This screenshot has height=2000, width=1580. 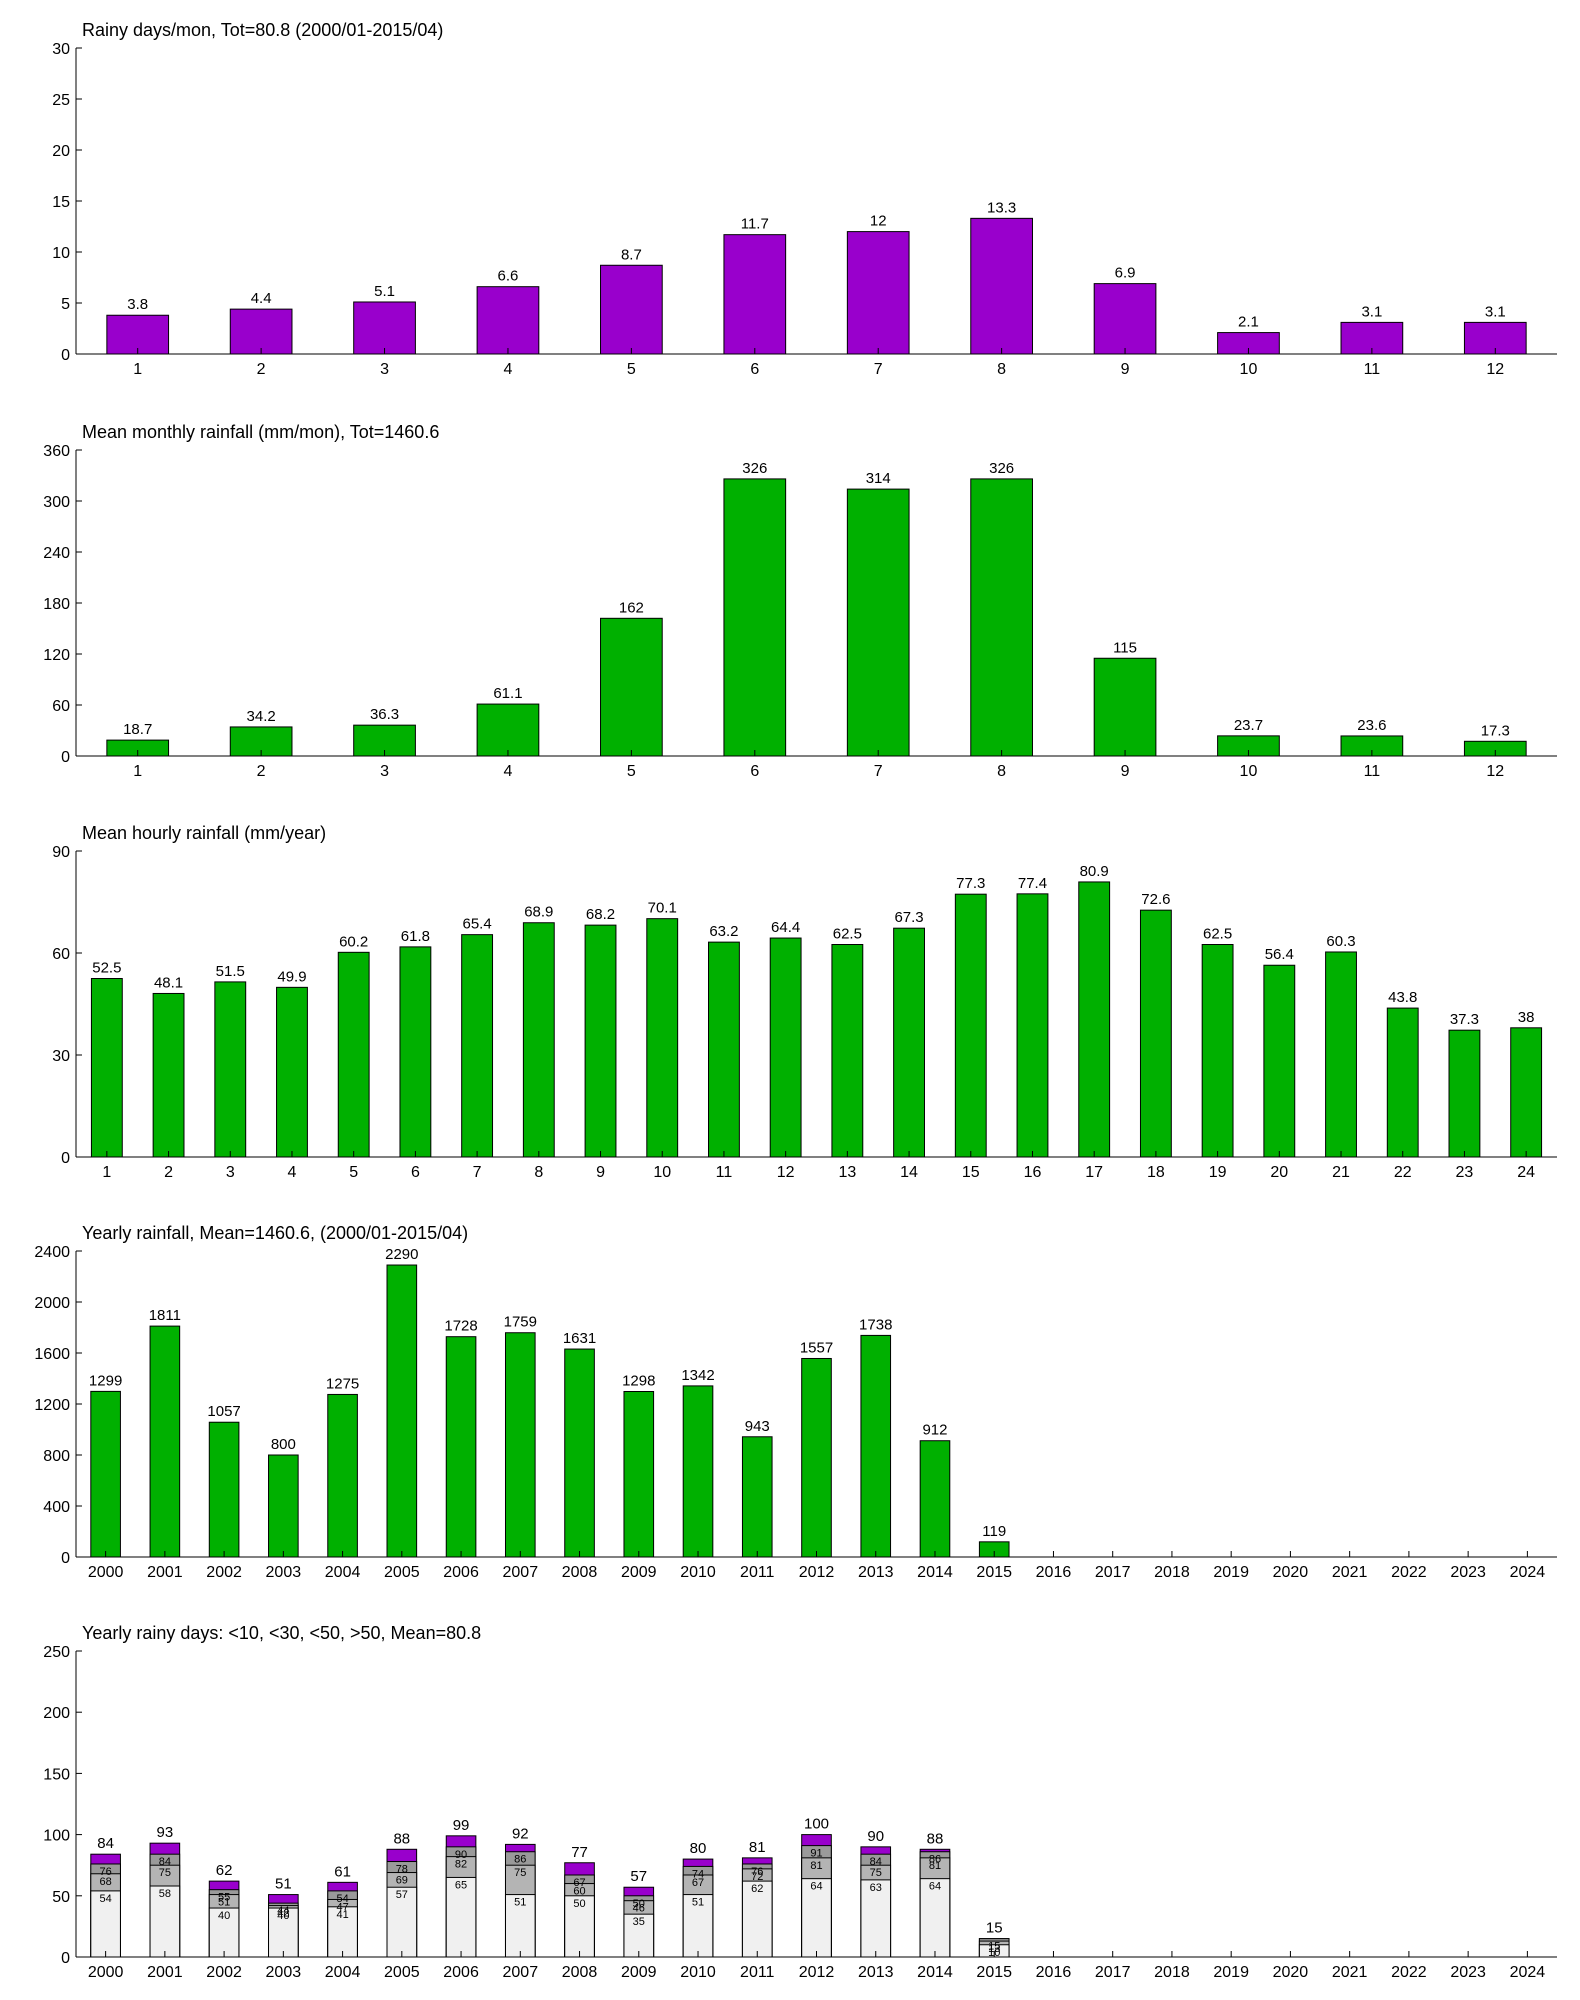 I want to click on value-label: 67.3, so click(x=908, y=917).